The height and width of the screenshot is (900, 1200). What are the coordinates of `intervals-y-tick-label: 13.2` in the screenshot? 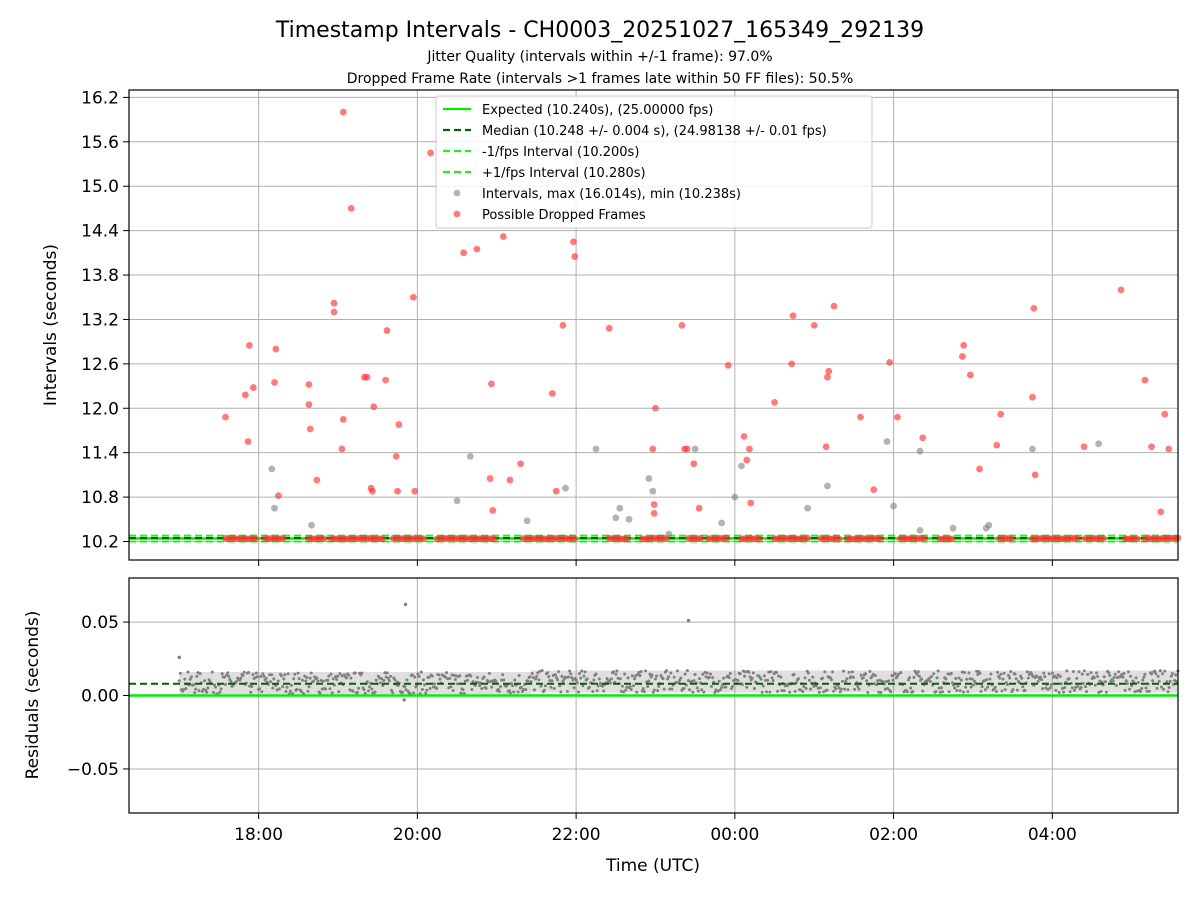 It's located at (100, 320).